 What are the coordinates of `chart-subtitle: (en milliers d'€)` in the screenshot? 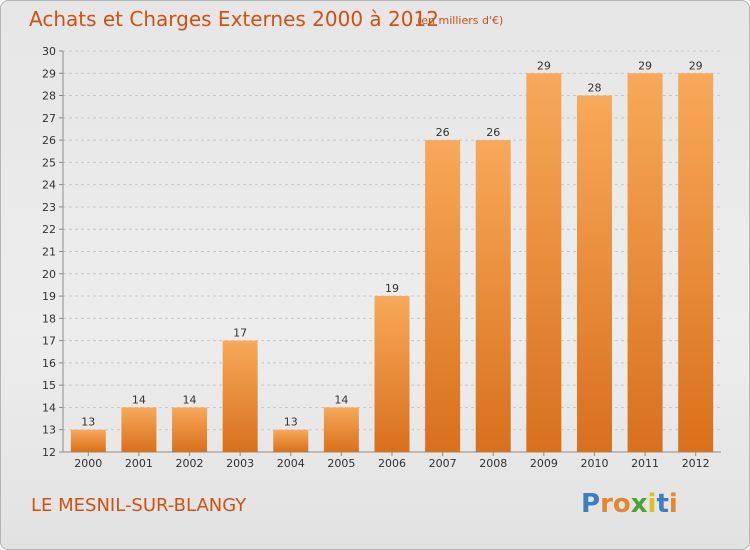 It's located at (460, 20).